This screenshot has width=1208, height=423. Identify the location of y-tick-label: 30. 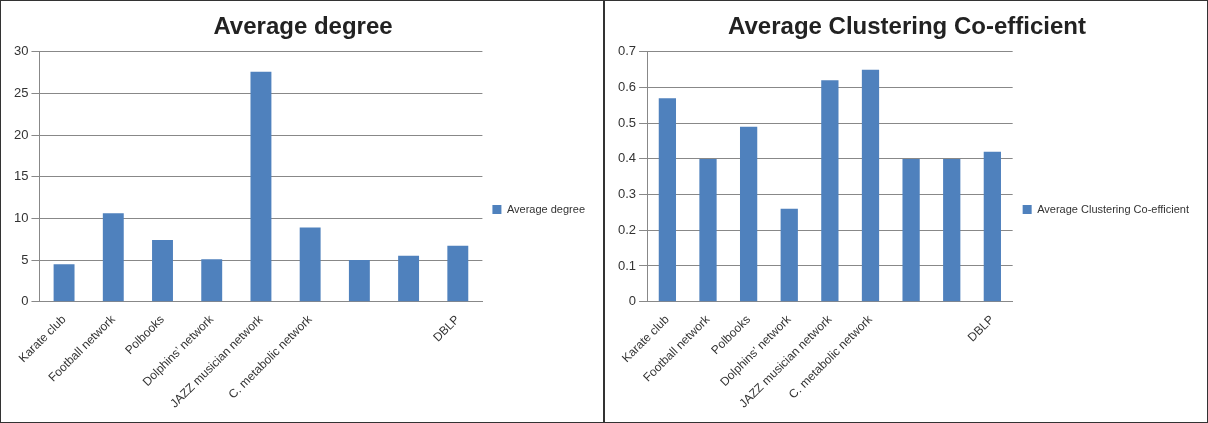
(21, 51).